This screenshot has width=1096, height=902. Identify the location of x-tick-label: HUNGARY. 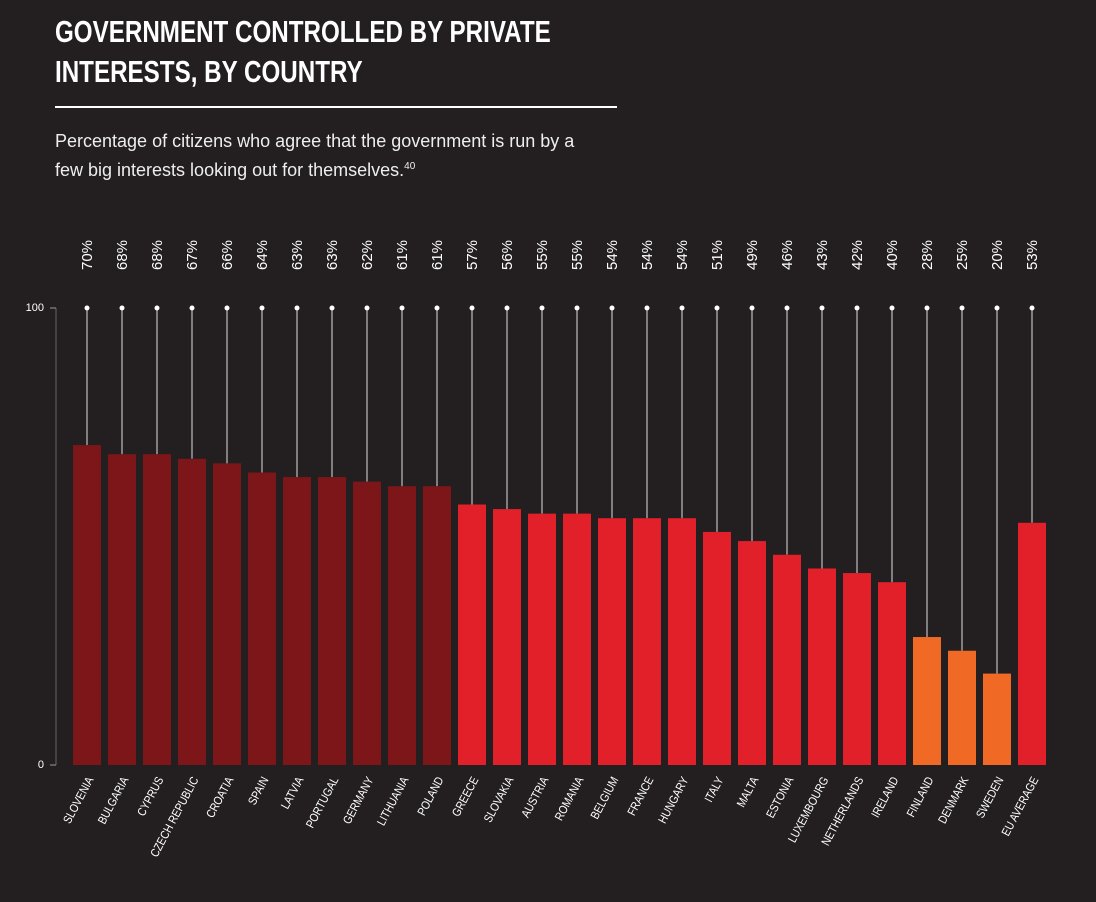
(674, 799).